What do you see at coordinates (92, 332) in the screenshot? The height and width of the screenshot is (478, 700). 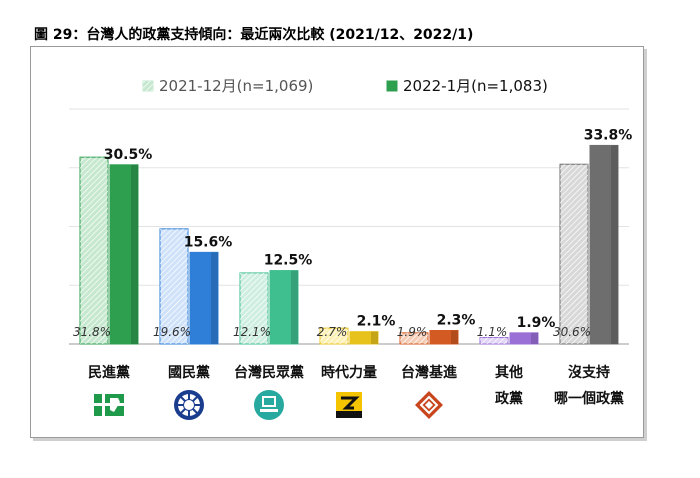 I see `data-label-2021-12: 31.8%` at bounding box center [92, 332].